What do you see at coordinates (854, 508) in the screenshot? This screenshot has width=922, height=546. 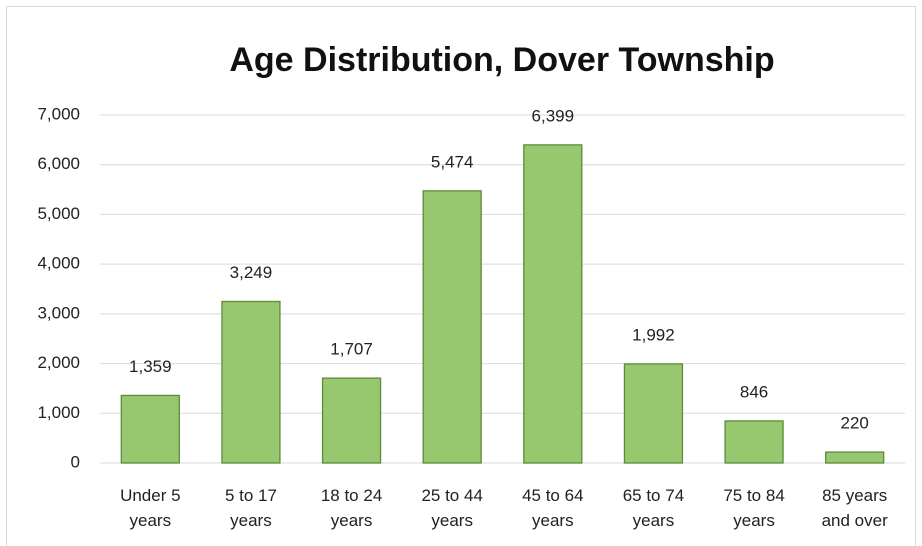 I see `x-tick-label: 85 years and over` at bounding box center [854, 508].